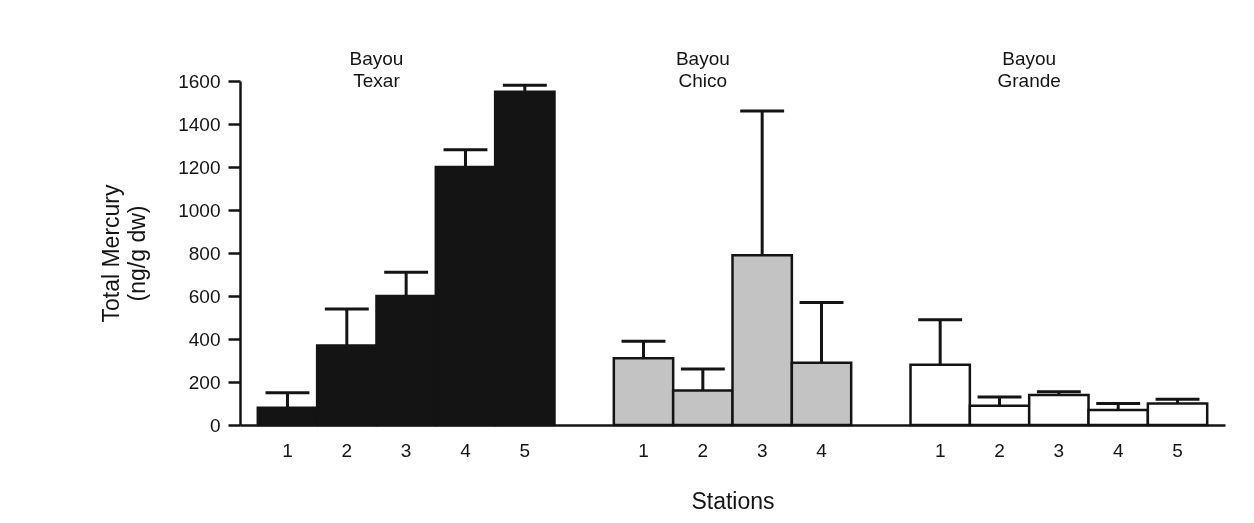  What do you see at coordinates (733, 500) in the screenshot?
I see `x-axis-title: Stations` at bounding box center [733, 500].